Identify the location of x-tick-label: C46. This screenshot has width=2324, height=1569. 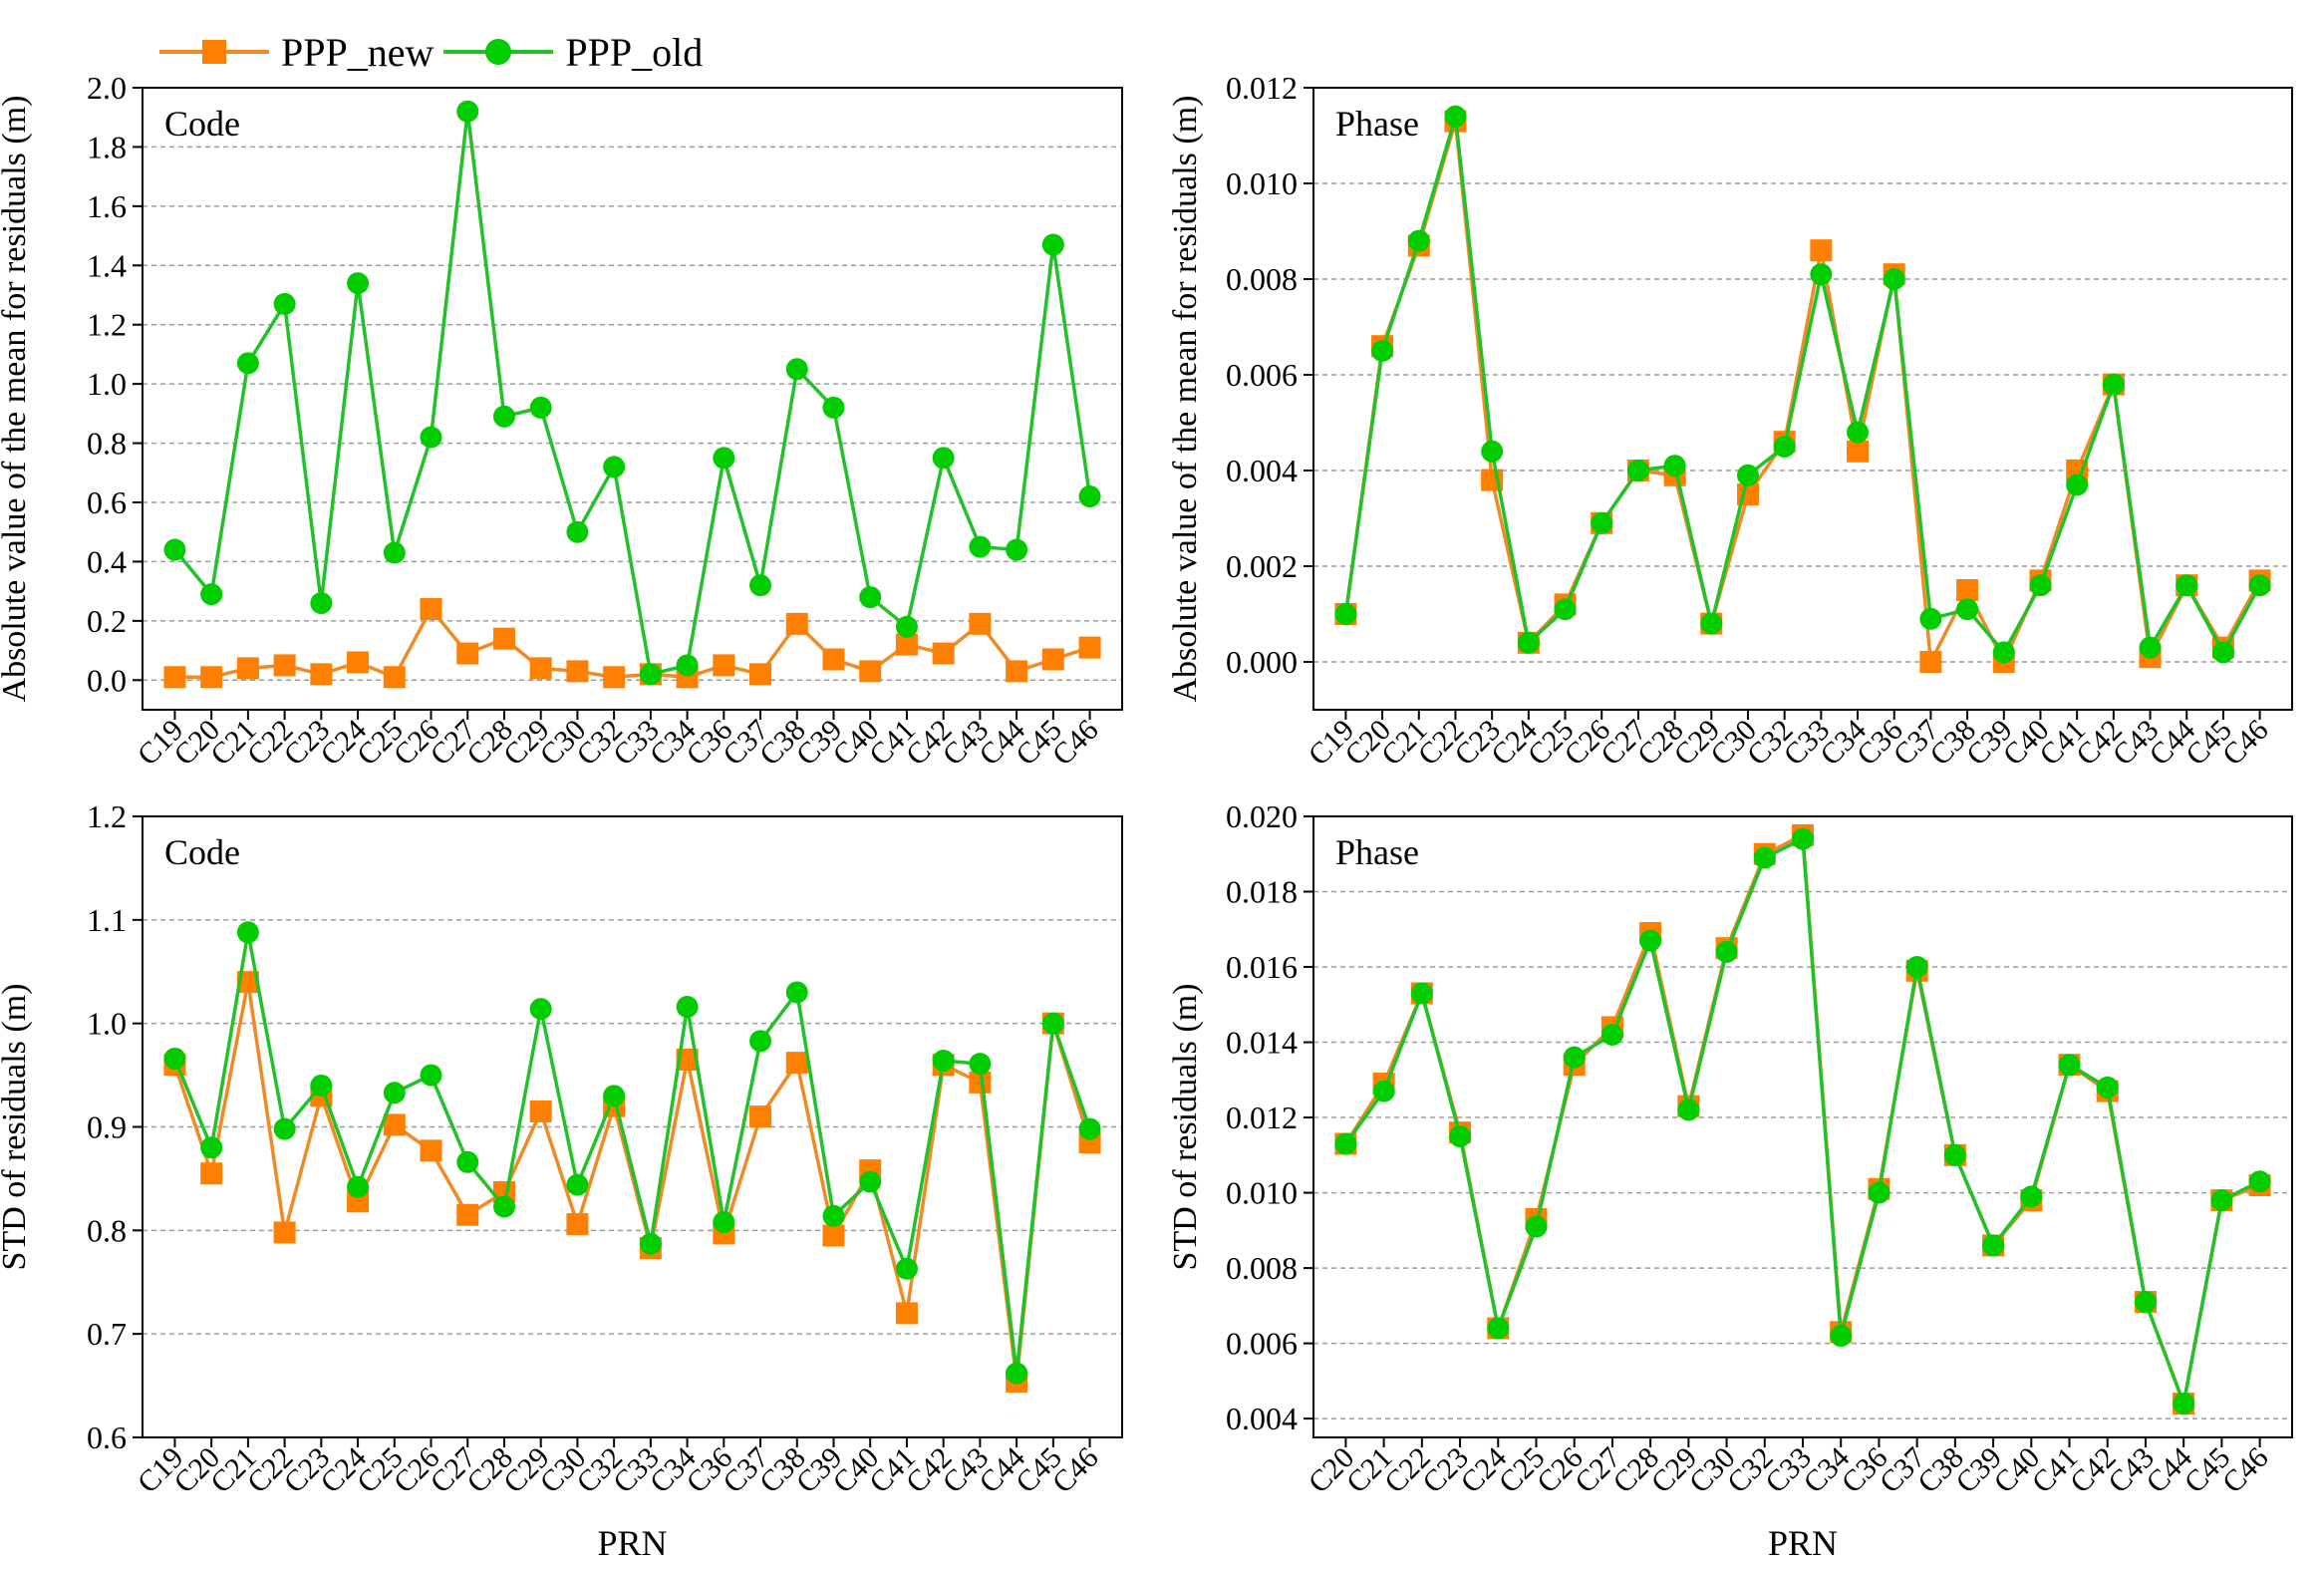
(1075, 1470).